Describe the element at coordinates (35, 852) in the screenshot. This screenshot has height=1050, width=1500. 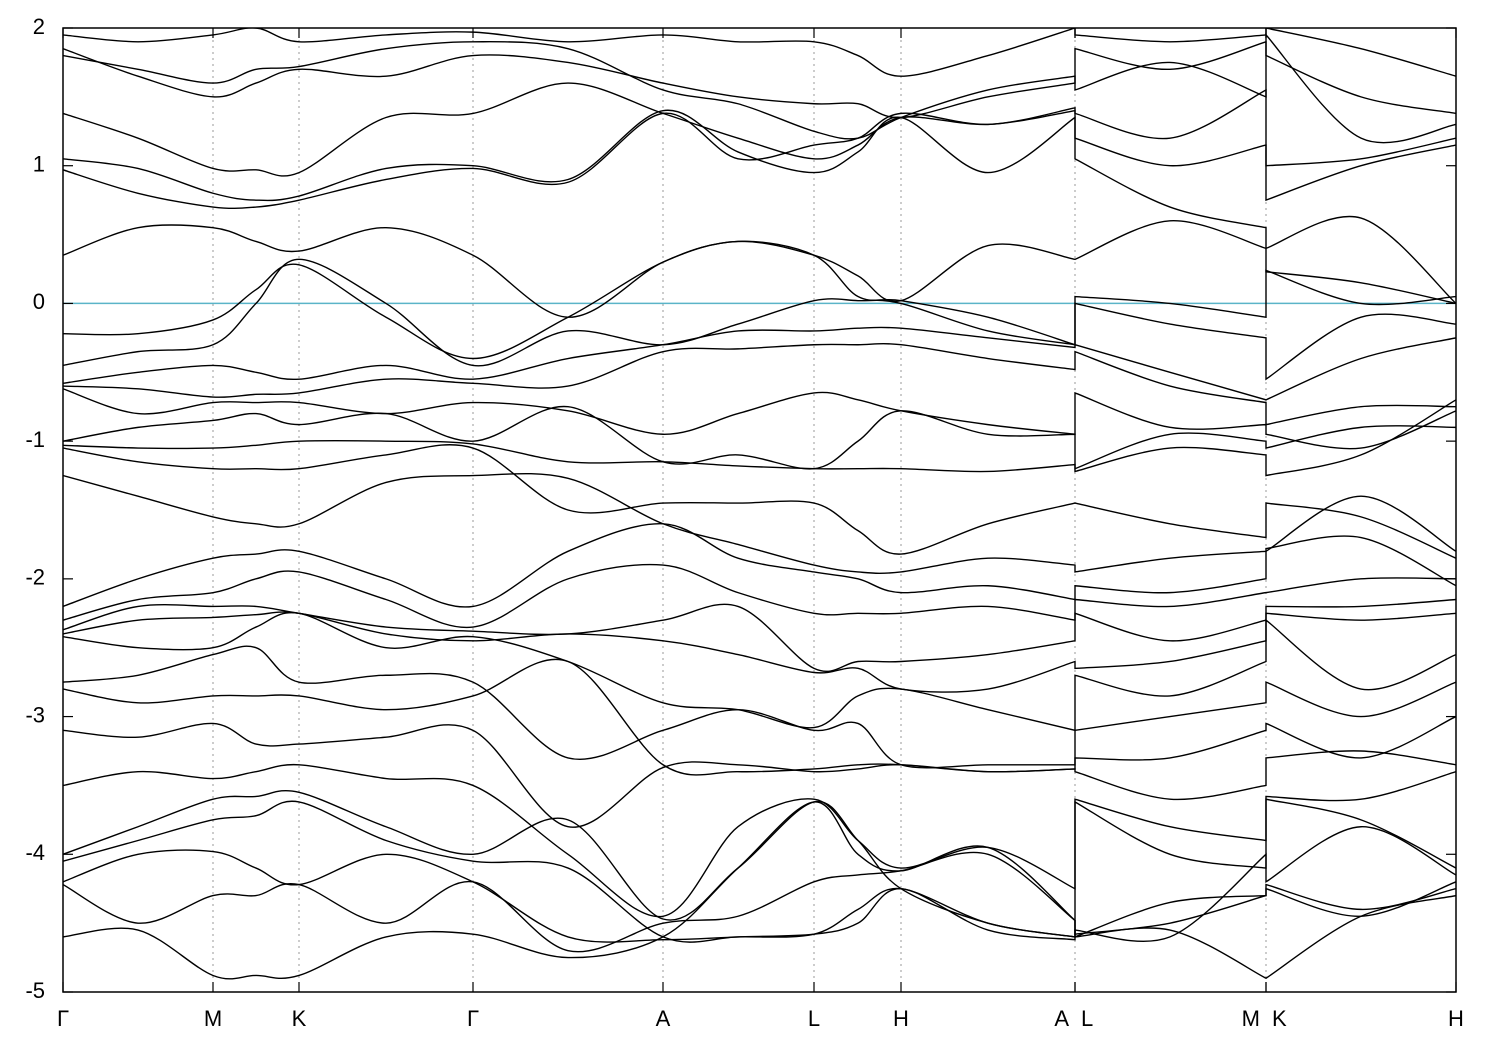
I see `y-tick-label: -4` at that location.